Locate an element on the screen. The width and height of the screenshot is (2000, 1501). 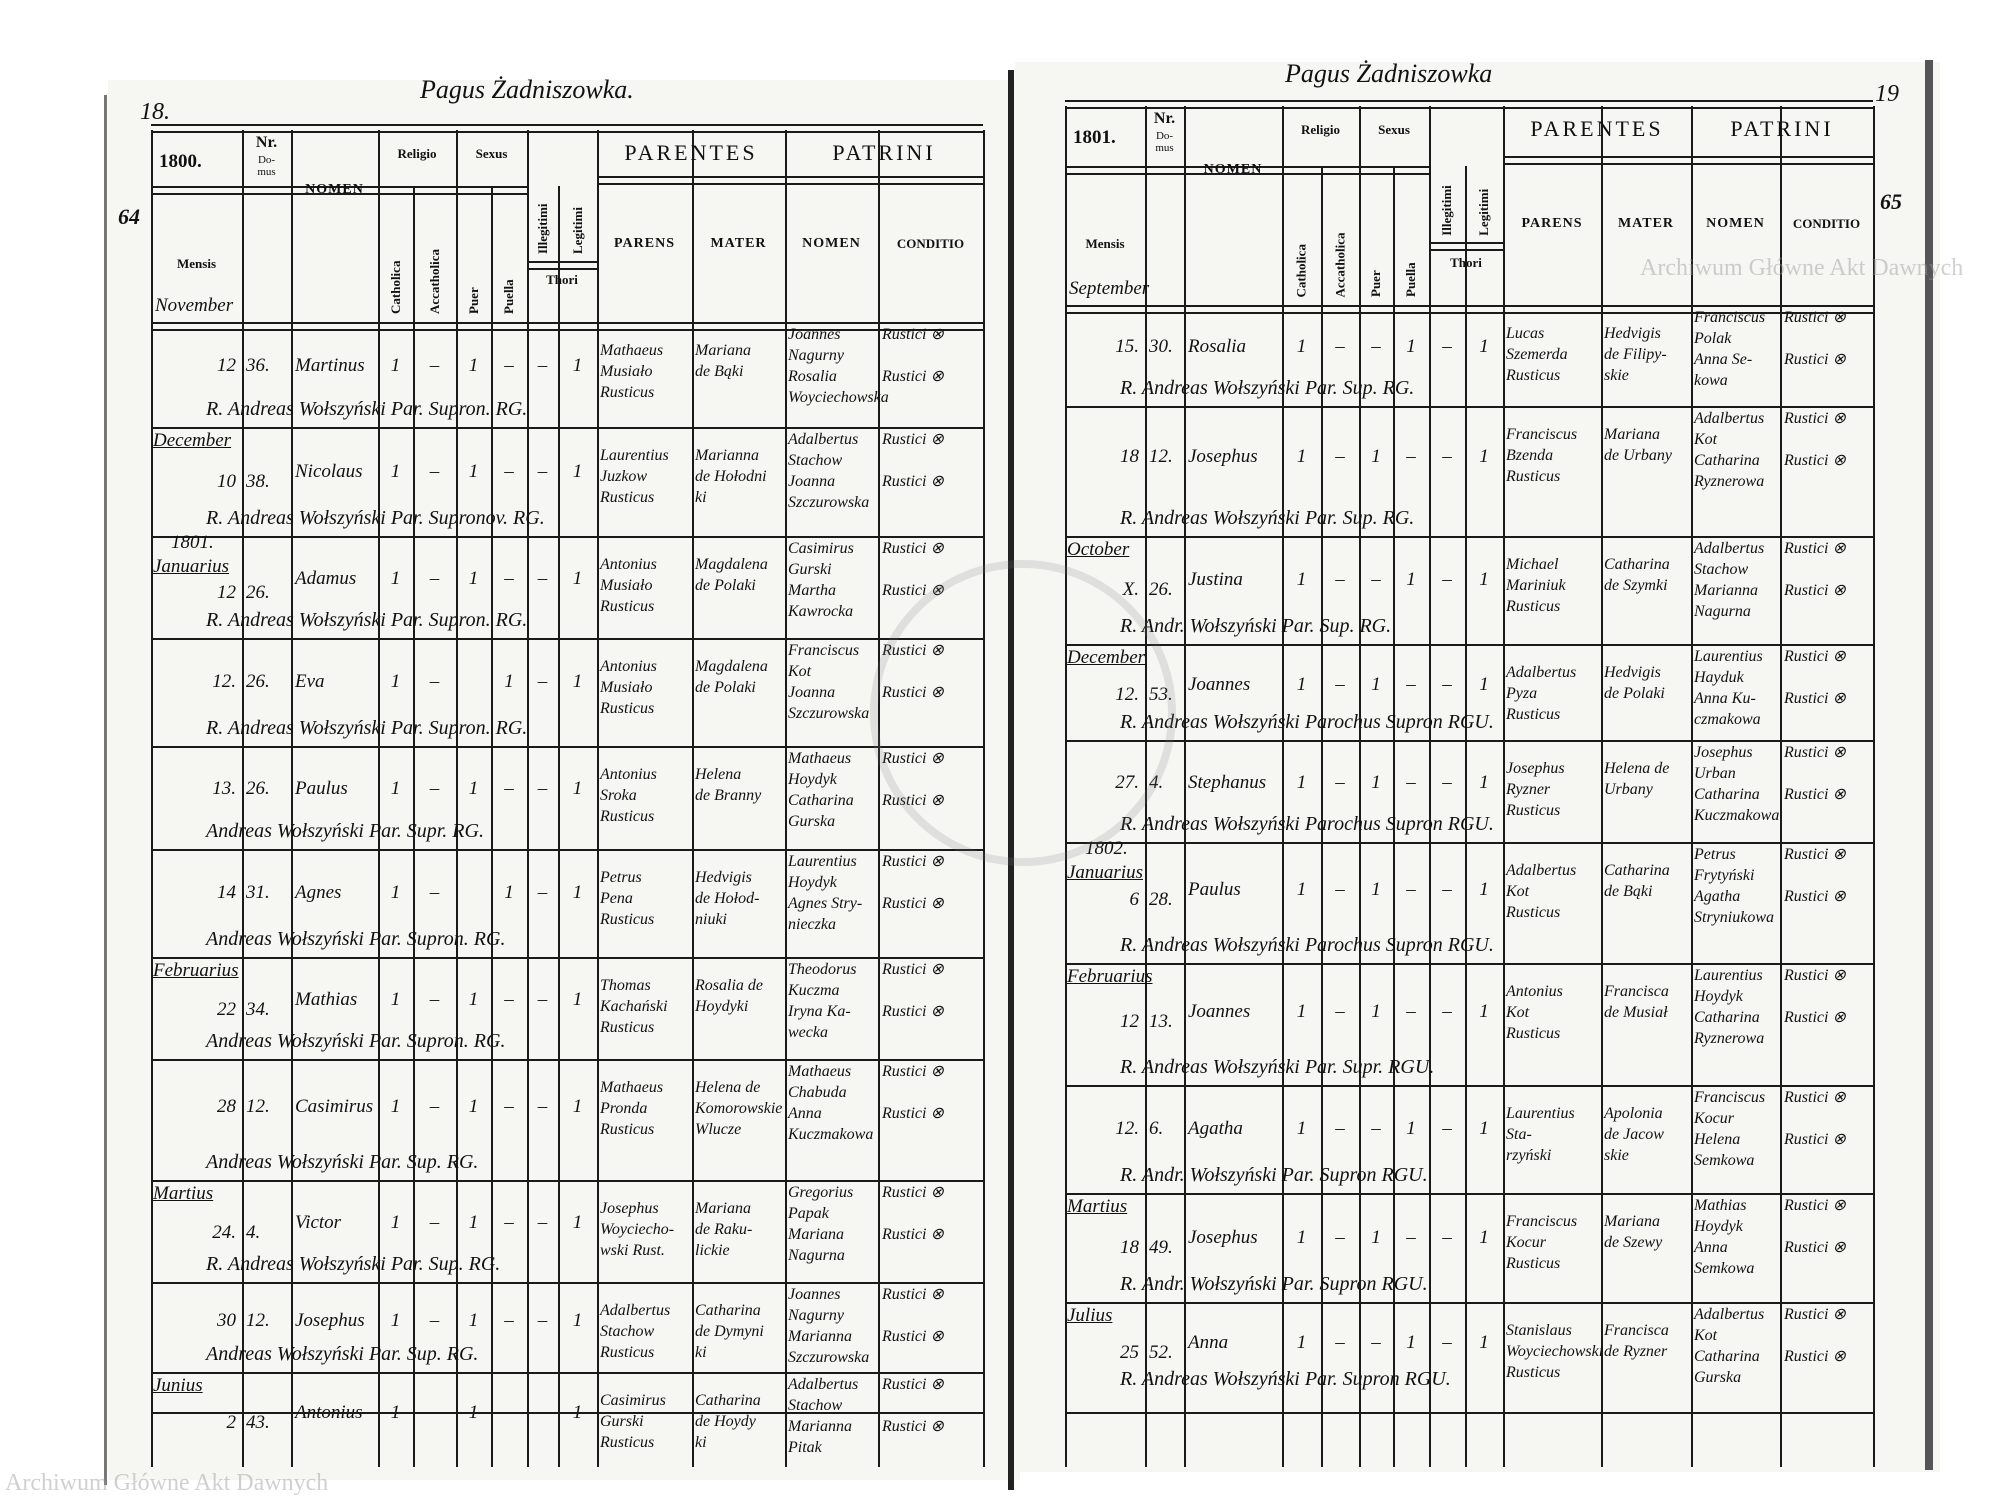
patrinus-line: wecka is located at coordinates (808, 1032).